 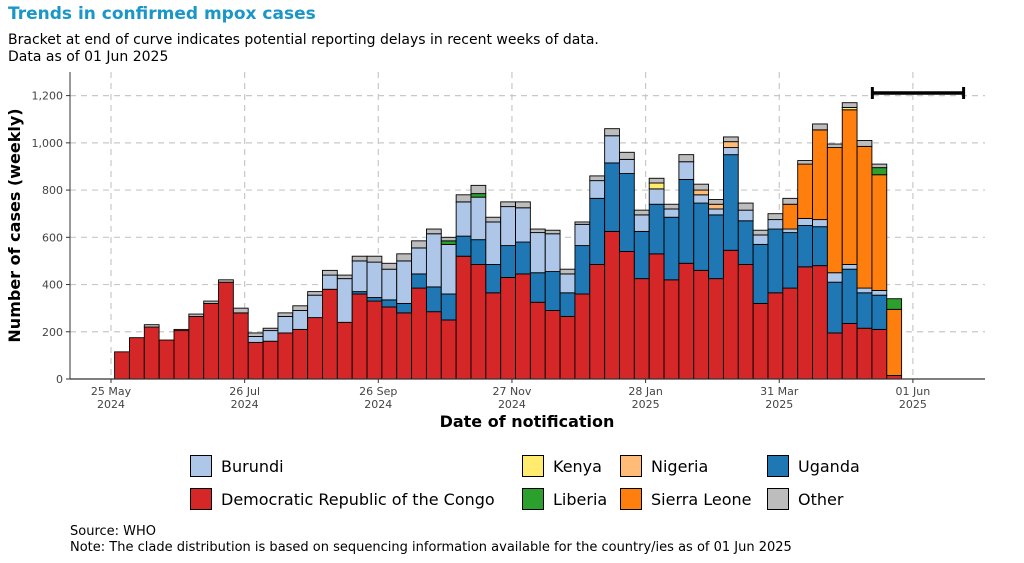 I want to click on x-tick-label: 28 Jan, so click(x=645, y=391).